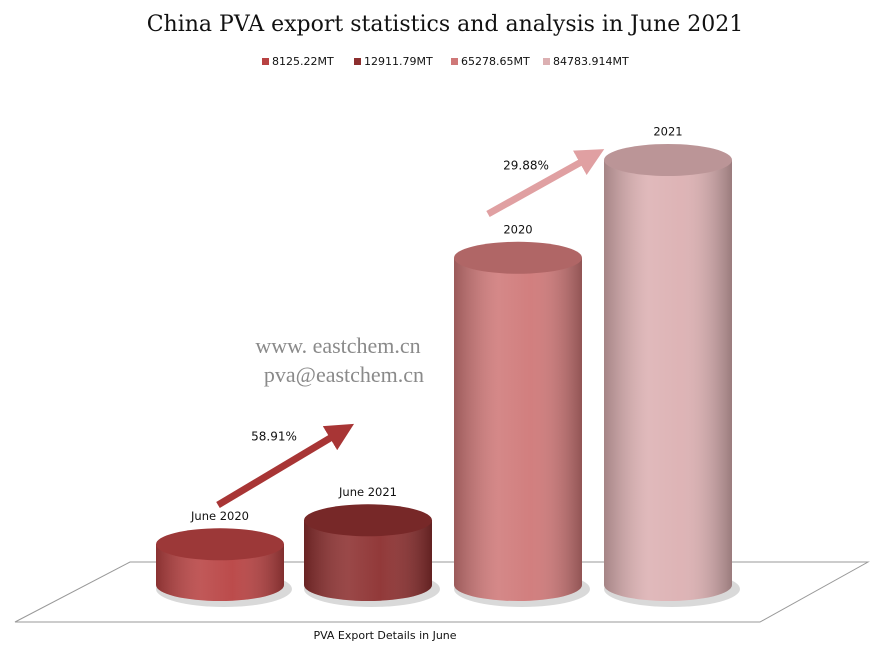  Describe the element at coordinates (591, 61) in the screenshot. I see `legend-label: 84783.914MT` at that location.